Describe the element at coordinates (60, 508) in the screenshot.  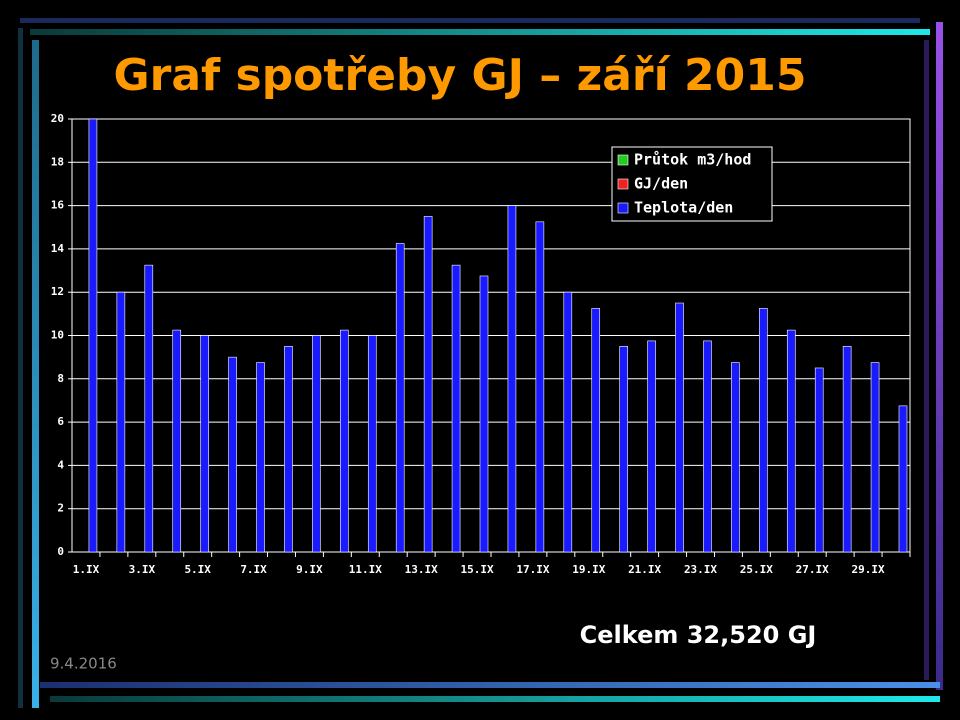
I see `y-tick-label: 2` at that location.